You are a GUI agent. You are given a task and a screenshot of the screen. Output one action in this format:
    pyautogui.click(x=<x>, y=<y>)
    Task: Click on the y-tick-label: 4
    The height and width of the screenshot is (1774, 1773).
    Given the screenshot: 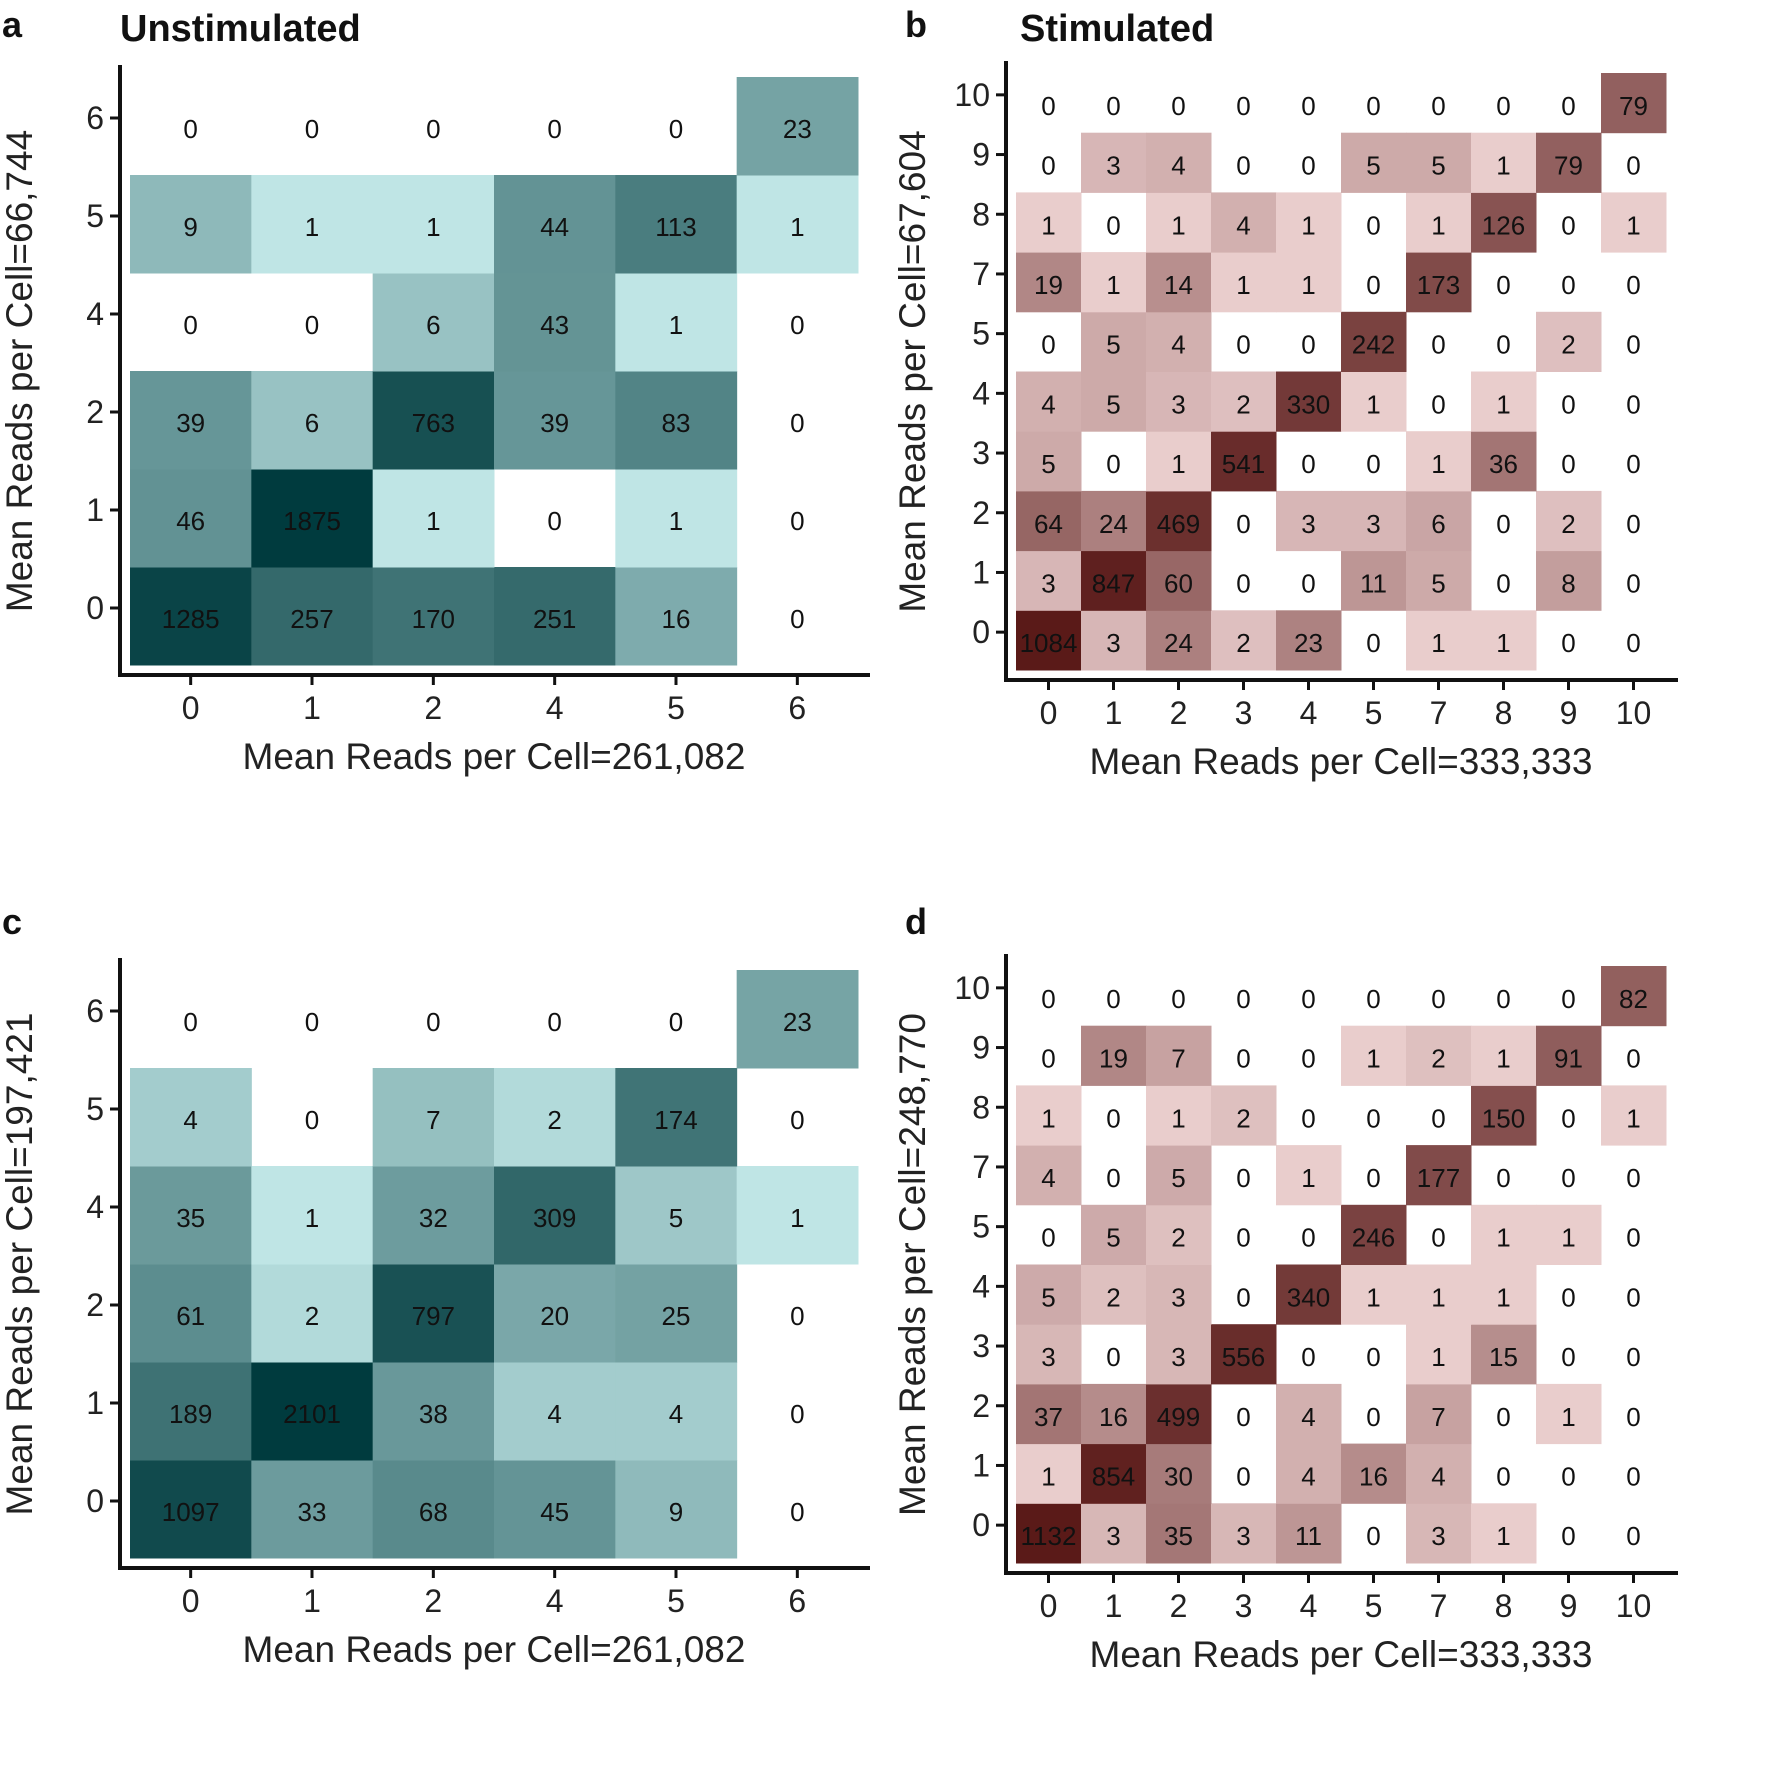 What is the action you would take?
    pyautogui.click(x=95, y=1207)
    